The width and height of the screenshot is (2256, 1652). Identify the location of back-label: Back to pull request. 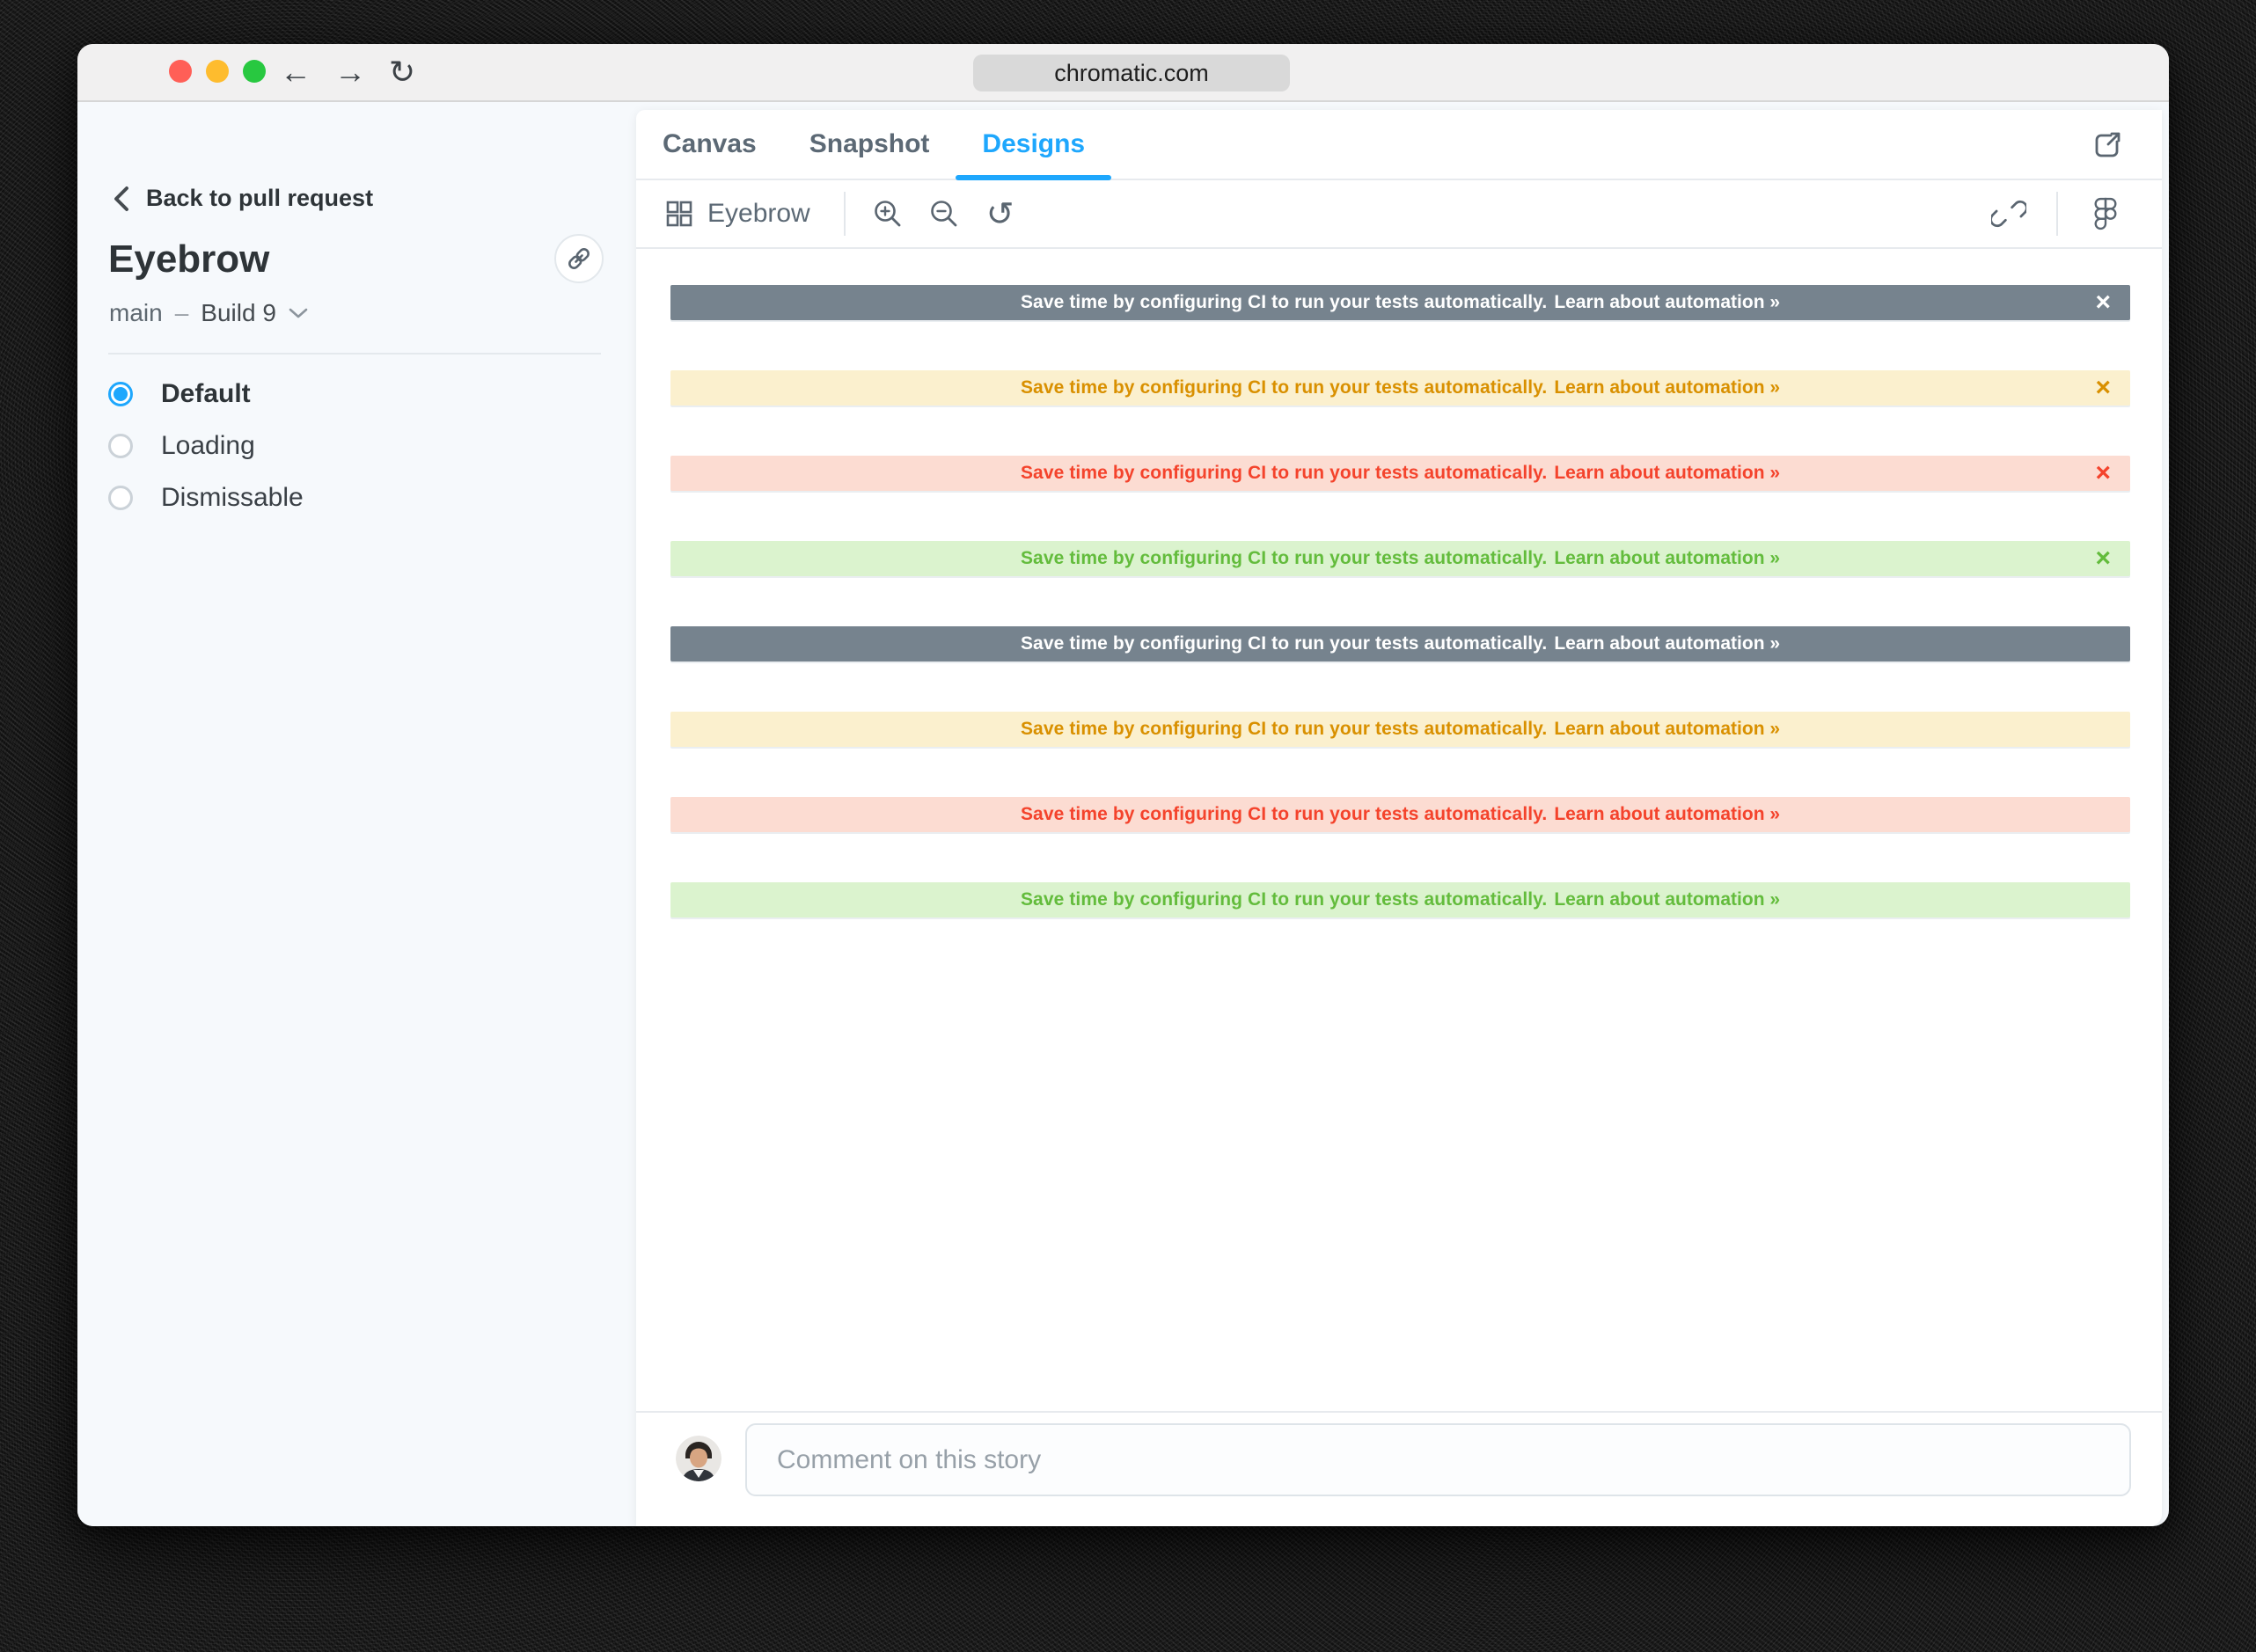
(260, 198).